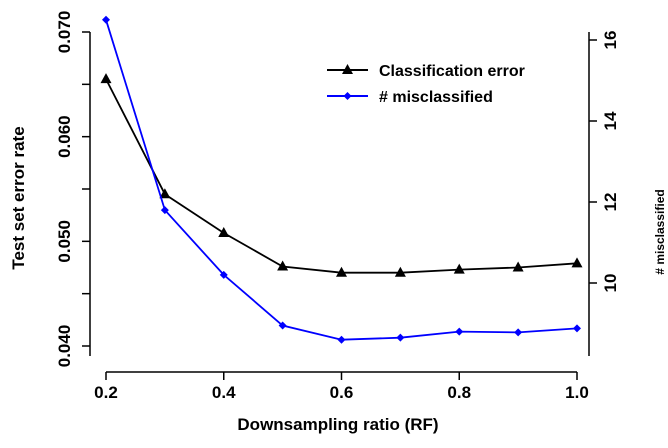 The height and width of the screenshot is (448, 668). Describe the element at coordinates (337, 424) in the screenshot. I see `x-axis-title: Downsampling ratio (RF)` at that location.